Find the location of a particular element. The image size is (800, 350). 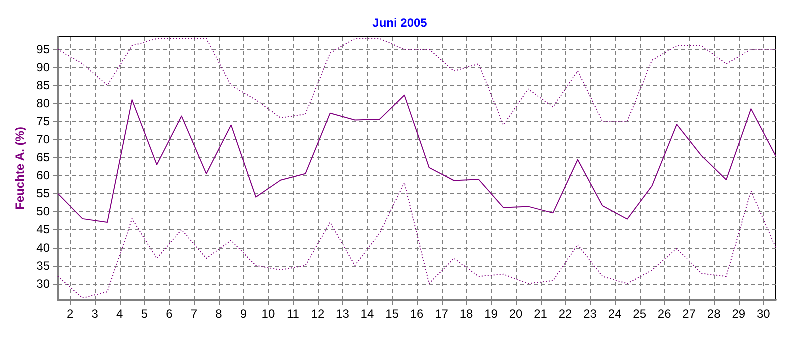

x-tick-label: 11 is located at coordinates (293, 314).